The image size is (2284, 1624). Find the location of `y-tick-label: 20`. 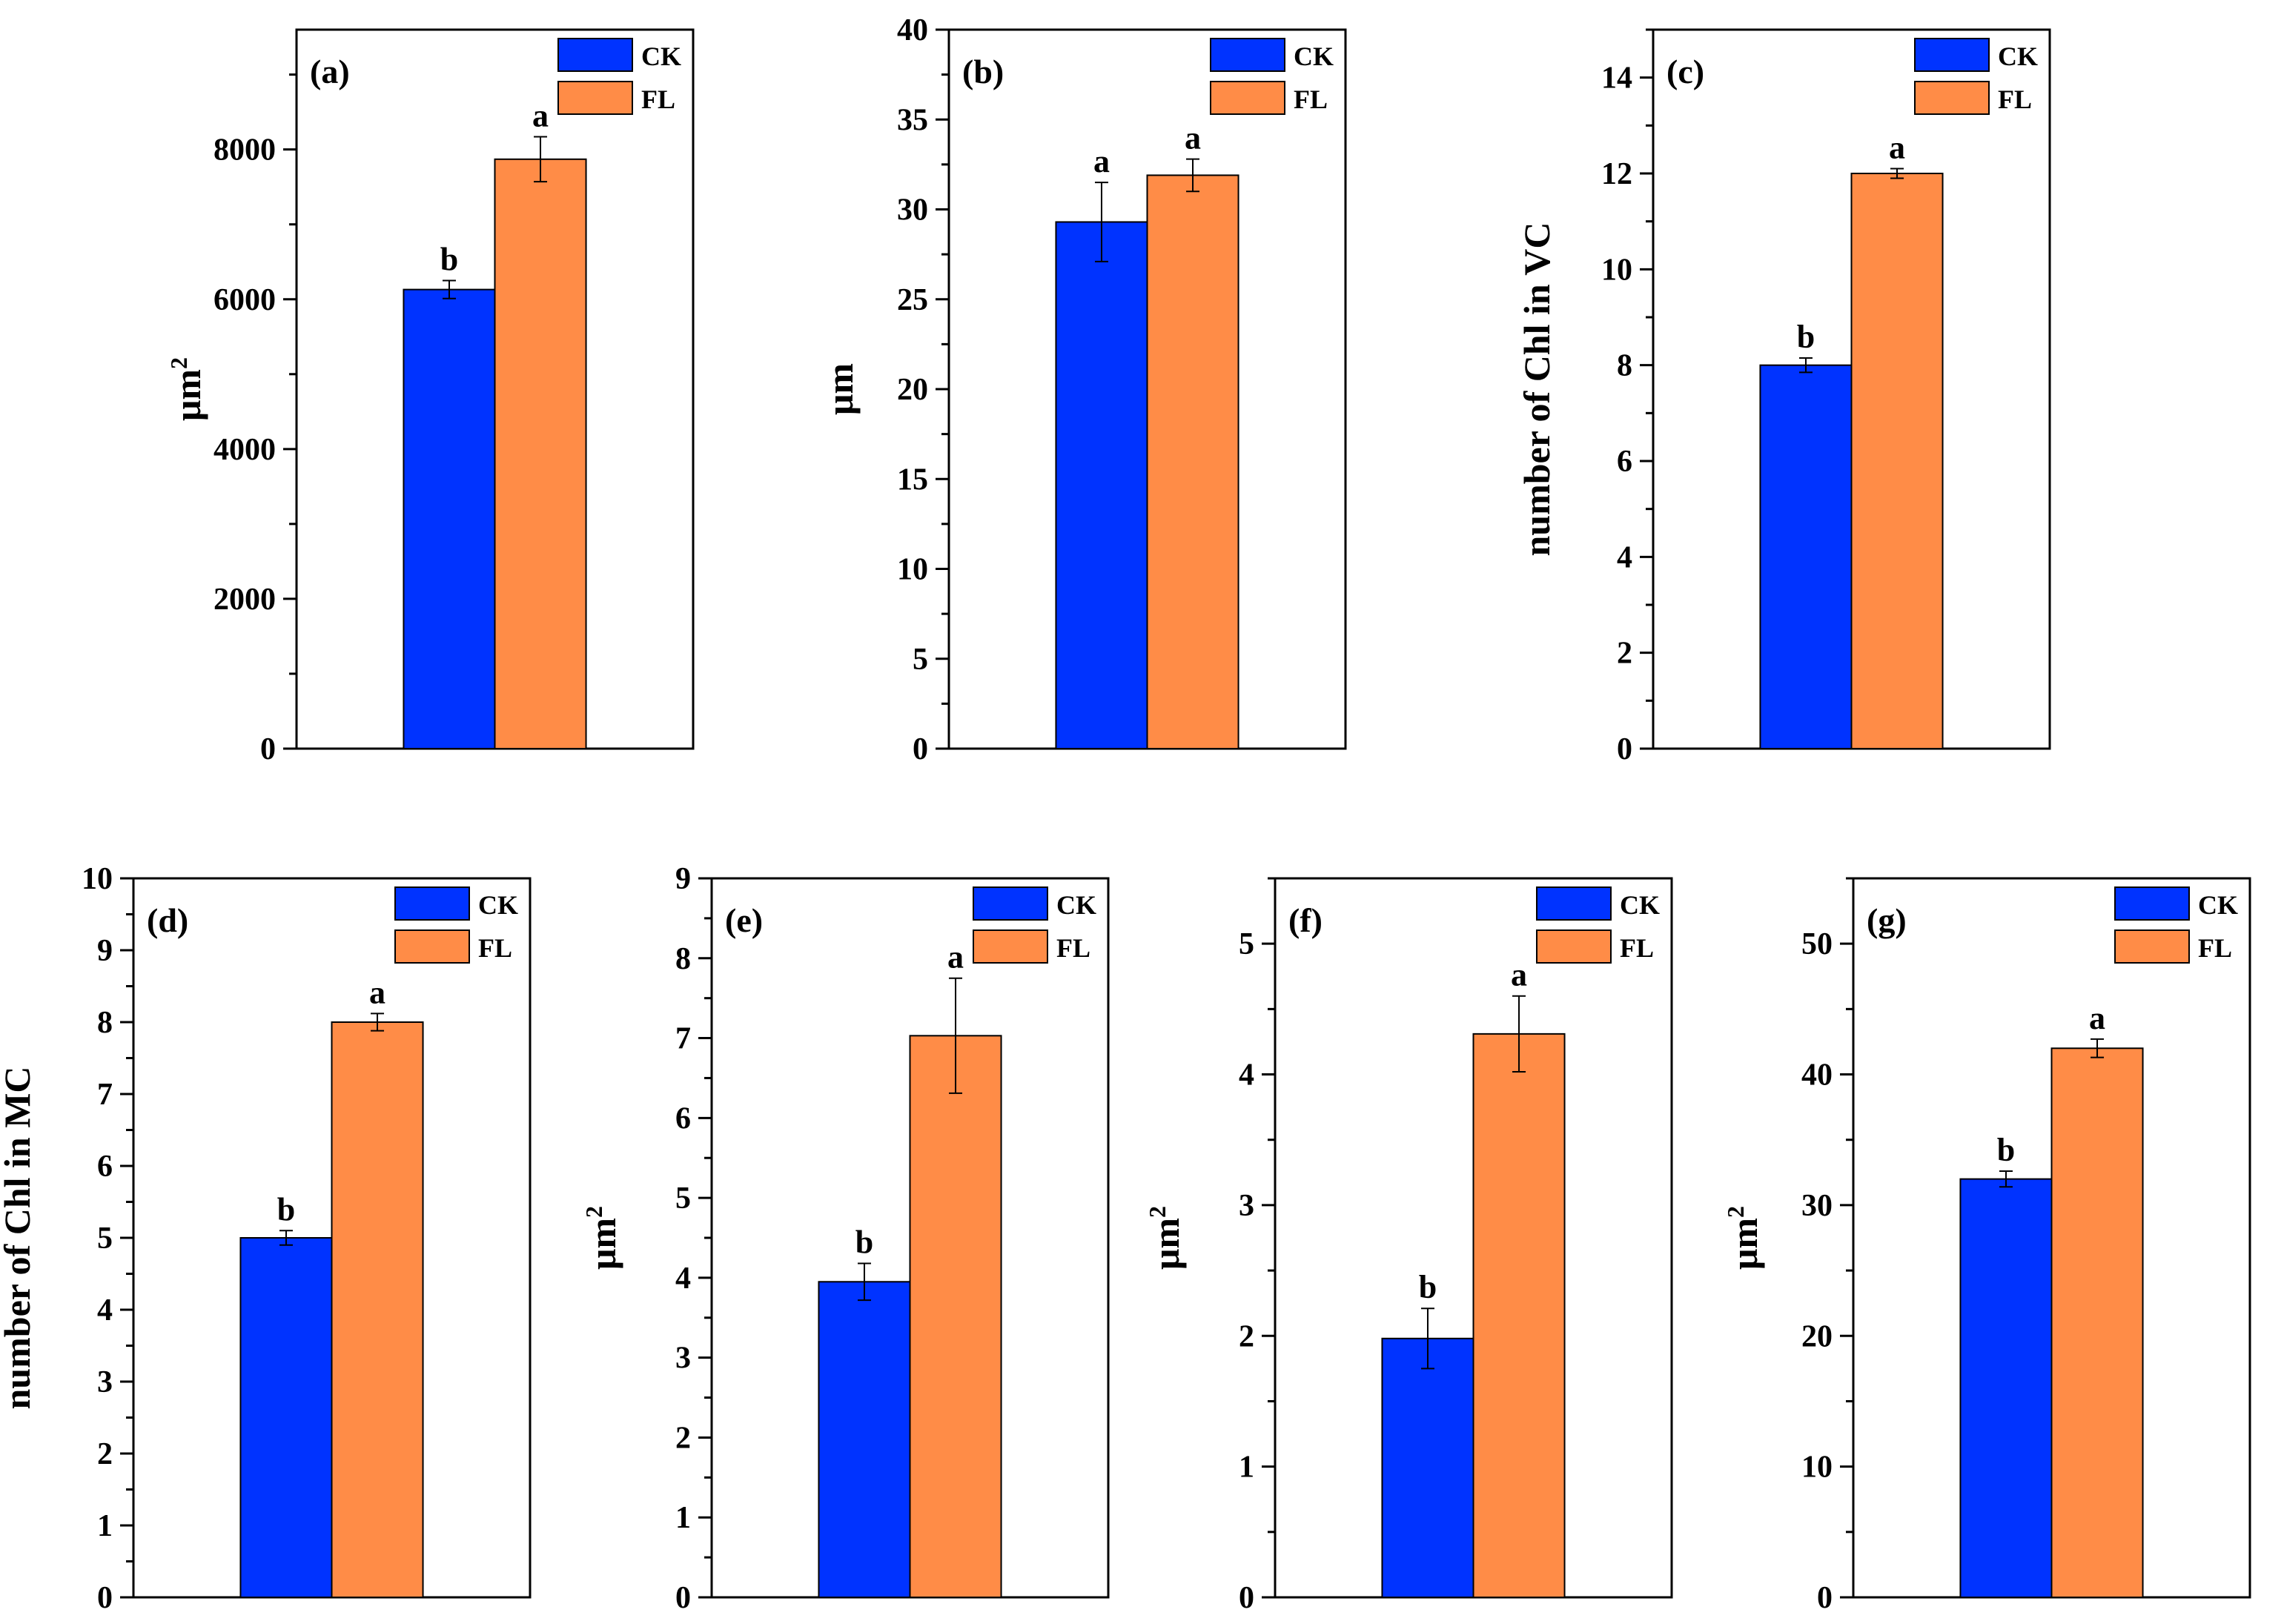

y-tick-label: 20 is located at coordinates (1817, 1336).